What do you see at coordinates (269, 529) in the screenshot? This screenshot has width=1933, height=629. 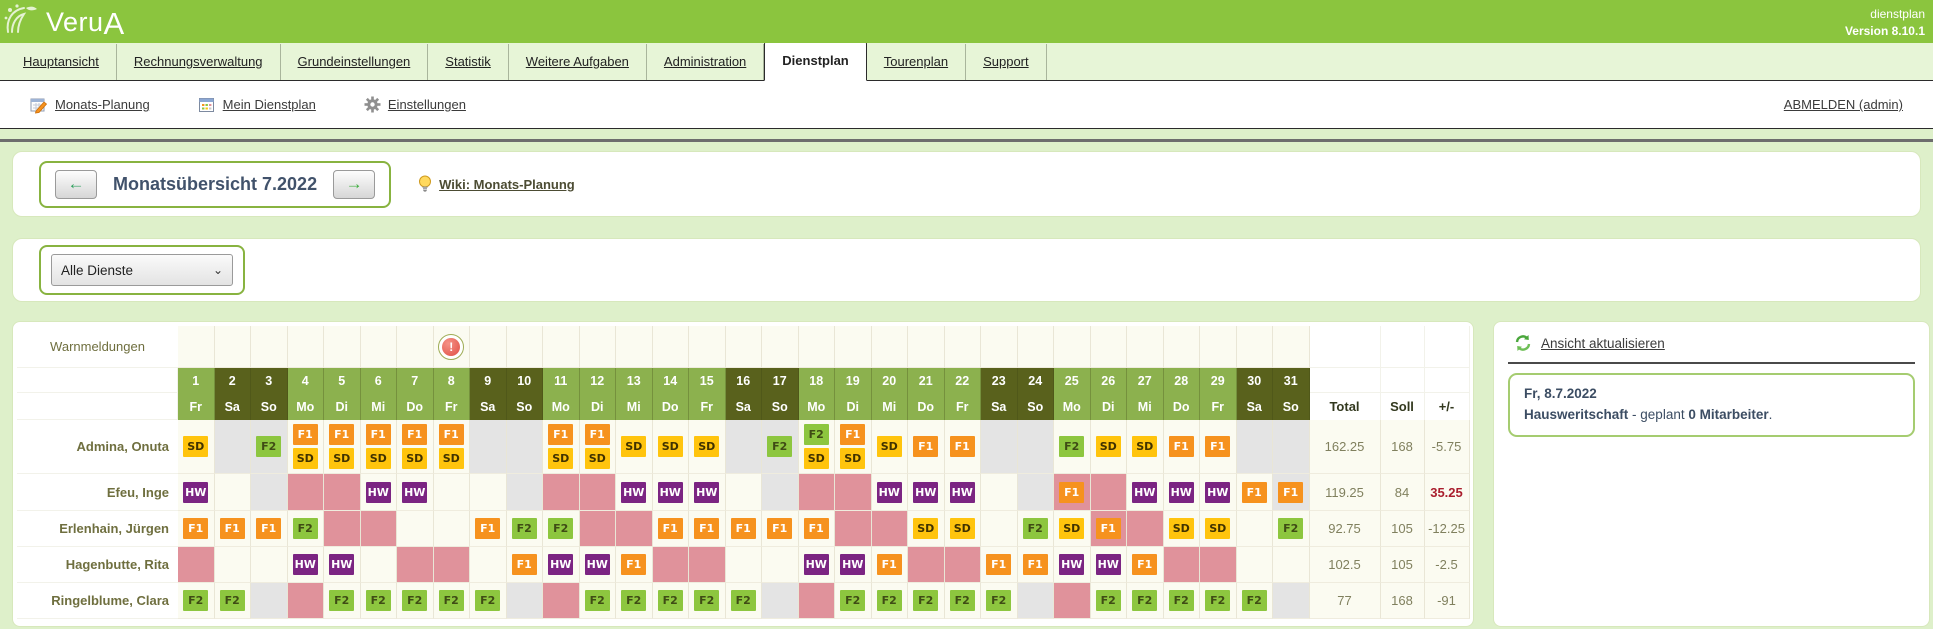 I see `shift-cell-r3-d3: F1` at bounding box center [269, 529].